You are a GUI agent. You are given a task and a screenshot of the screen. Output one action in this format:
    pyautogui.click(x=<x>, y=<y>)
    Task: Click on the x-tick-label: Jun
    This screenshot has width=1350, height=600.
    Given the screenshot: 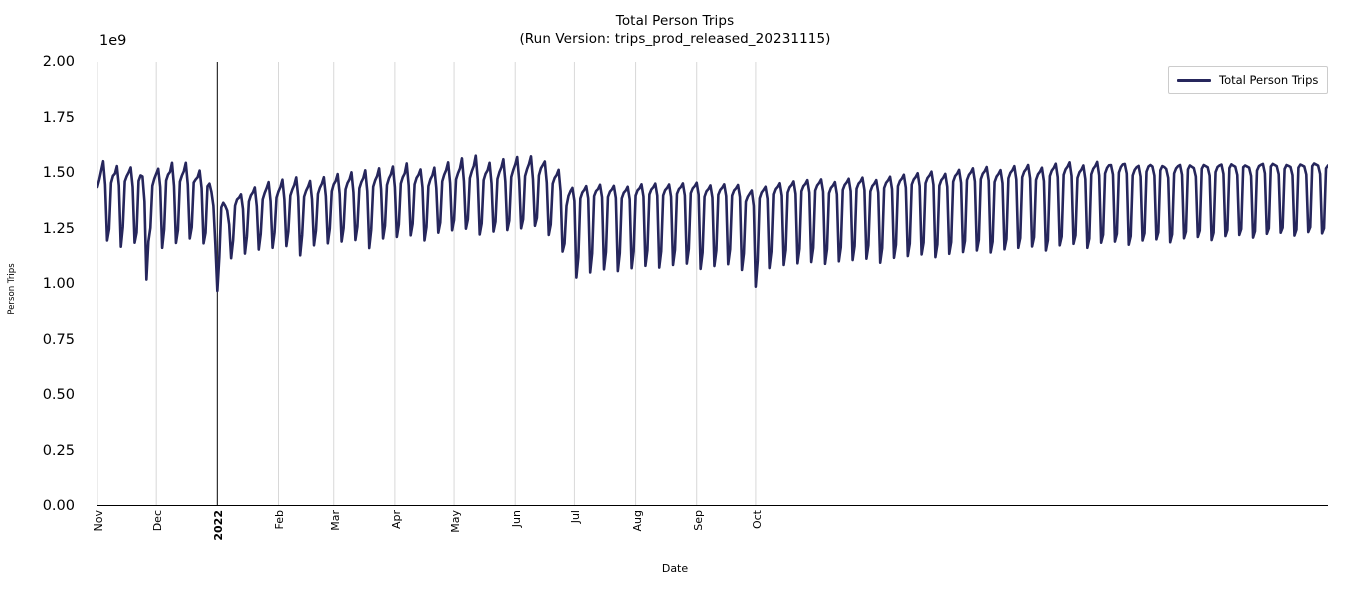 What is the action you would take?
    pyautogui.click(x=517, y=519)
    